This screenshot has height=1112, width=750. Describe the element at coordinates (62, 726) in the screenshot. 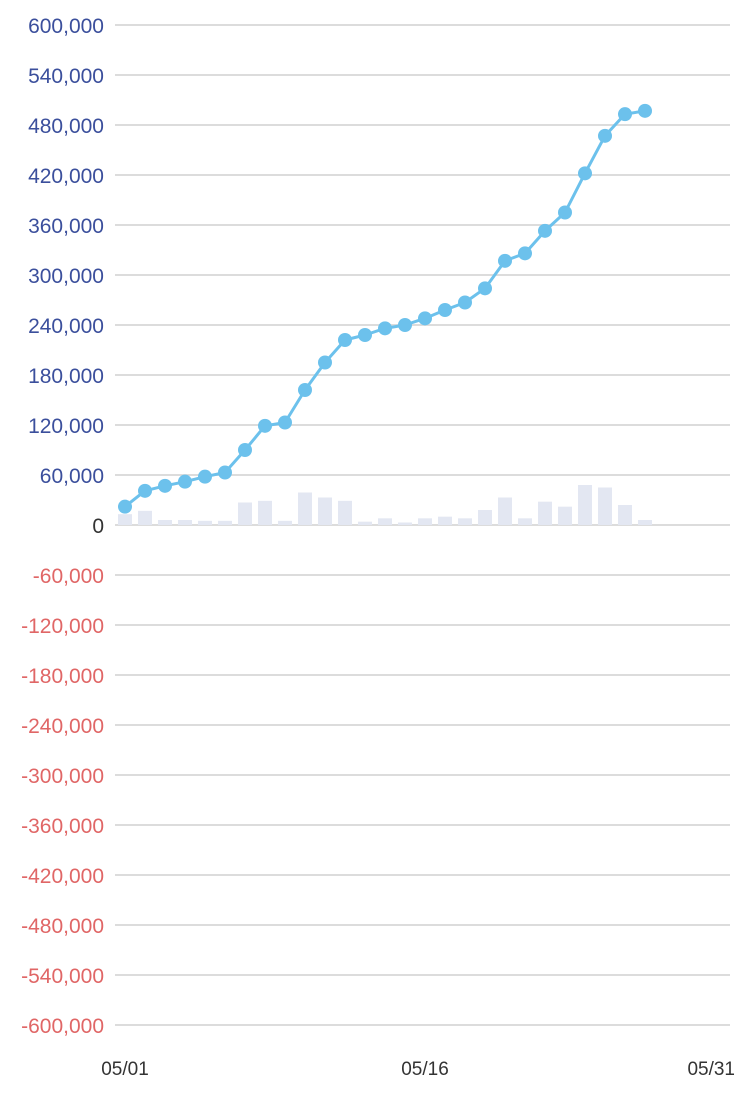

I see `y-tick-label: -240,000` at that location.